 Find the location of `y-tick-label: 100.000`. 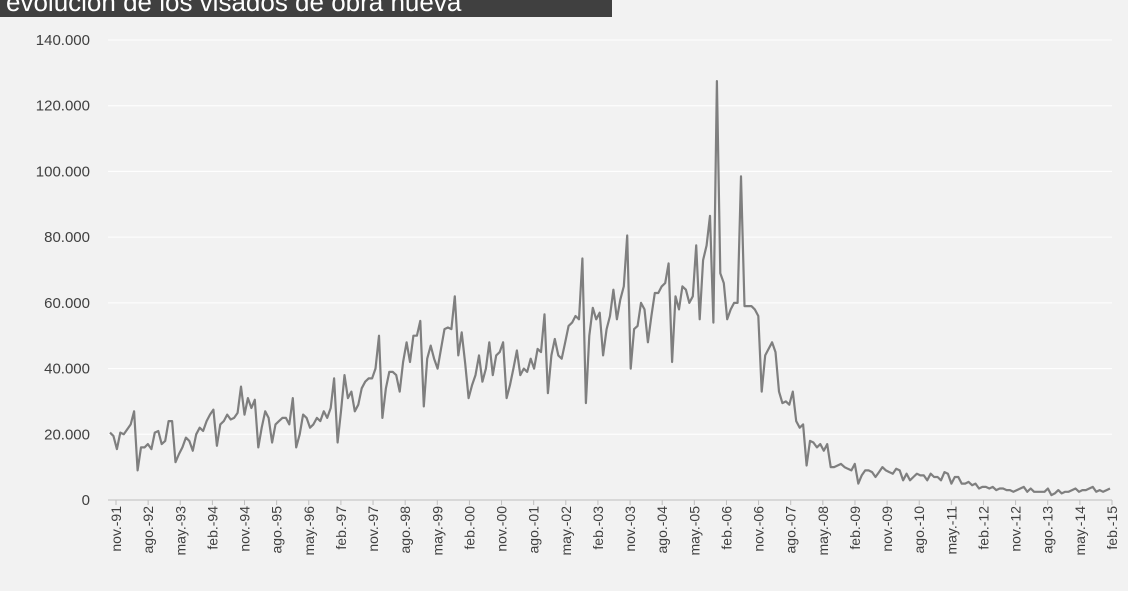

y-tick-label: 100.000 is located at coordinates (63, 171).